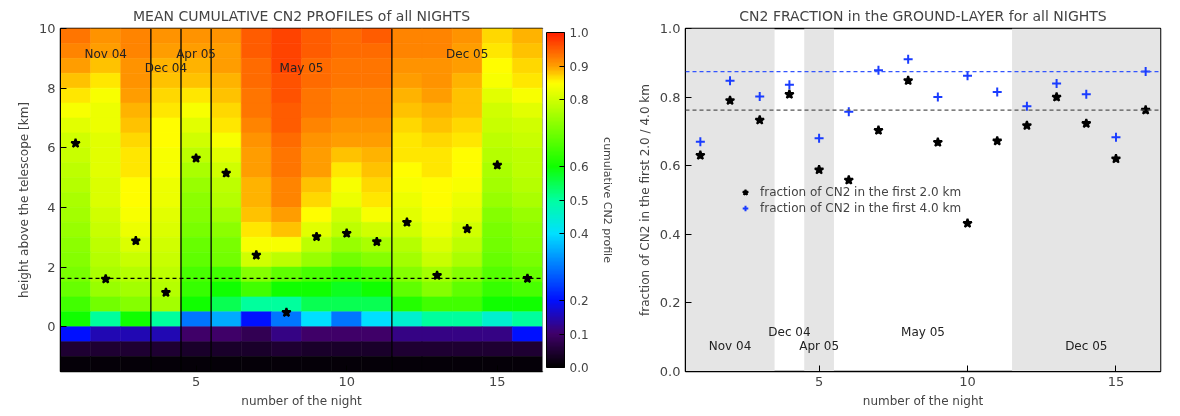  I want to click on y-tick-label: 10, so click(47, 28).